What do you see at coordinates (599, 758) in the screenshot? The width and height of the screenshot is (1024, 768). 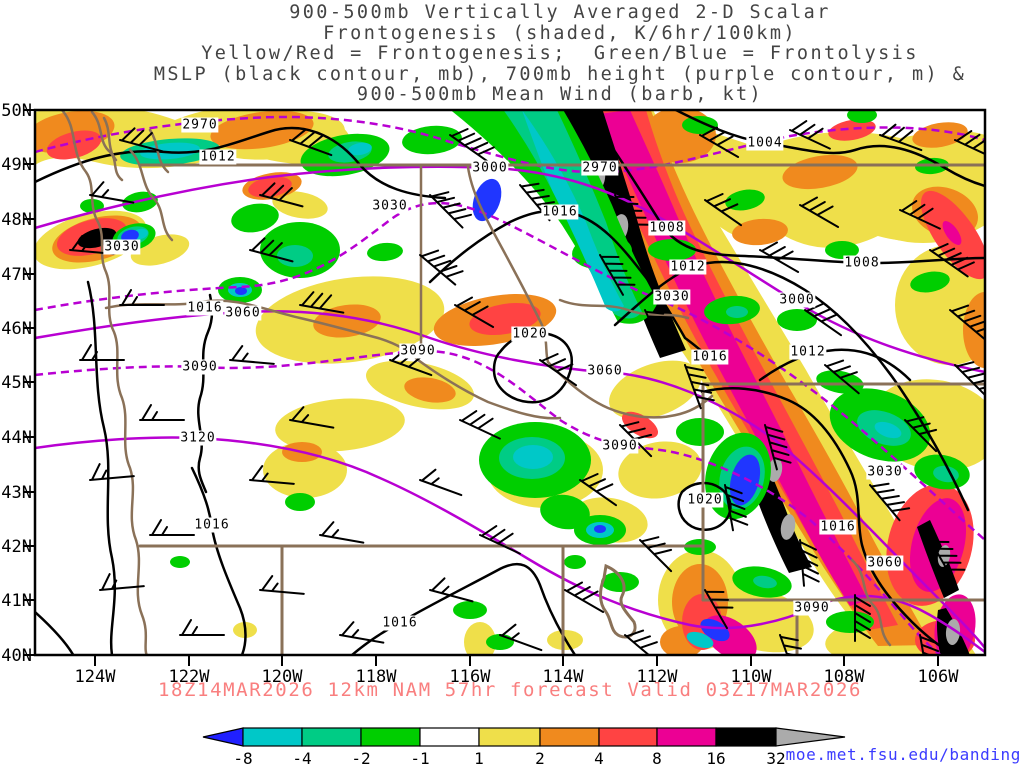 I see `colorbar-tick-label: 4` at bounding box center [599, 758].